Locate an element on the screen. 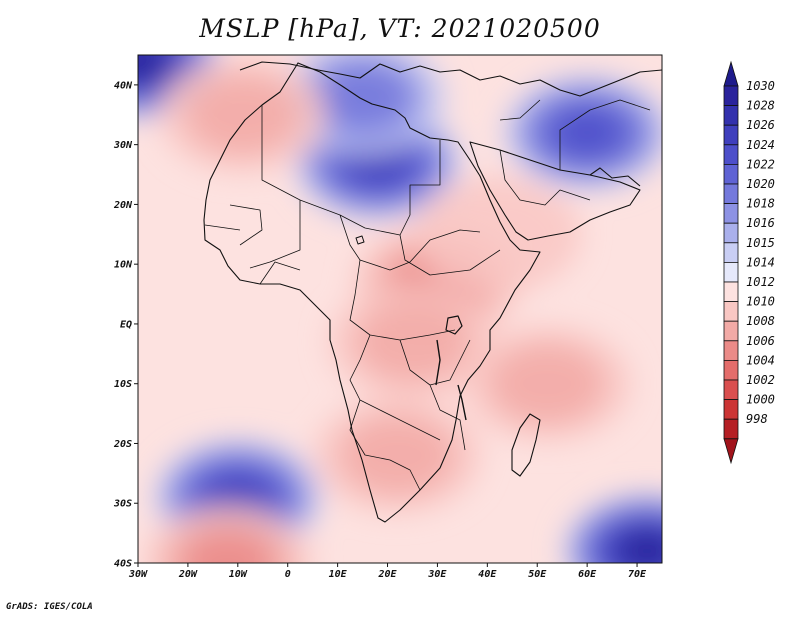 The width and height of the screenshot is (800, 618). lon-tick-label: 20E is located at coordinates (387, 574).